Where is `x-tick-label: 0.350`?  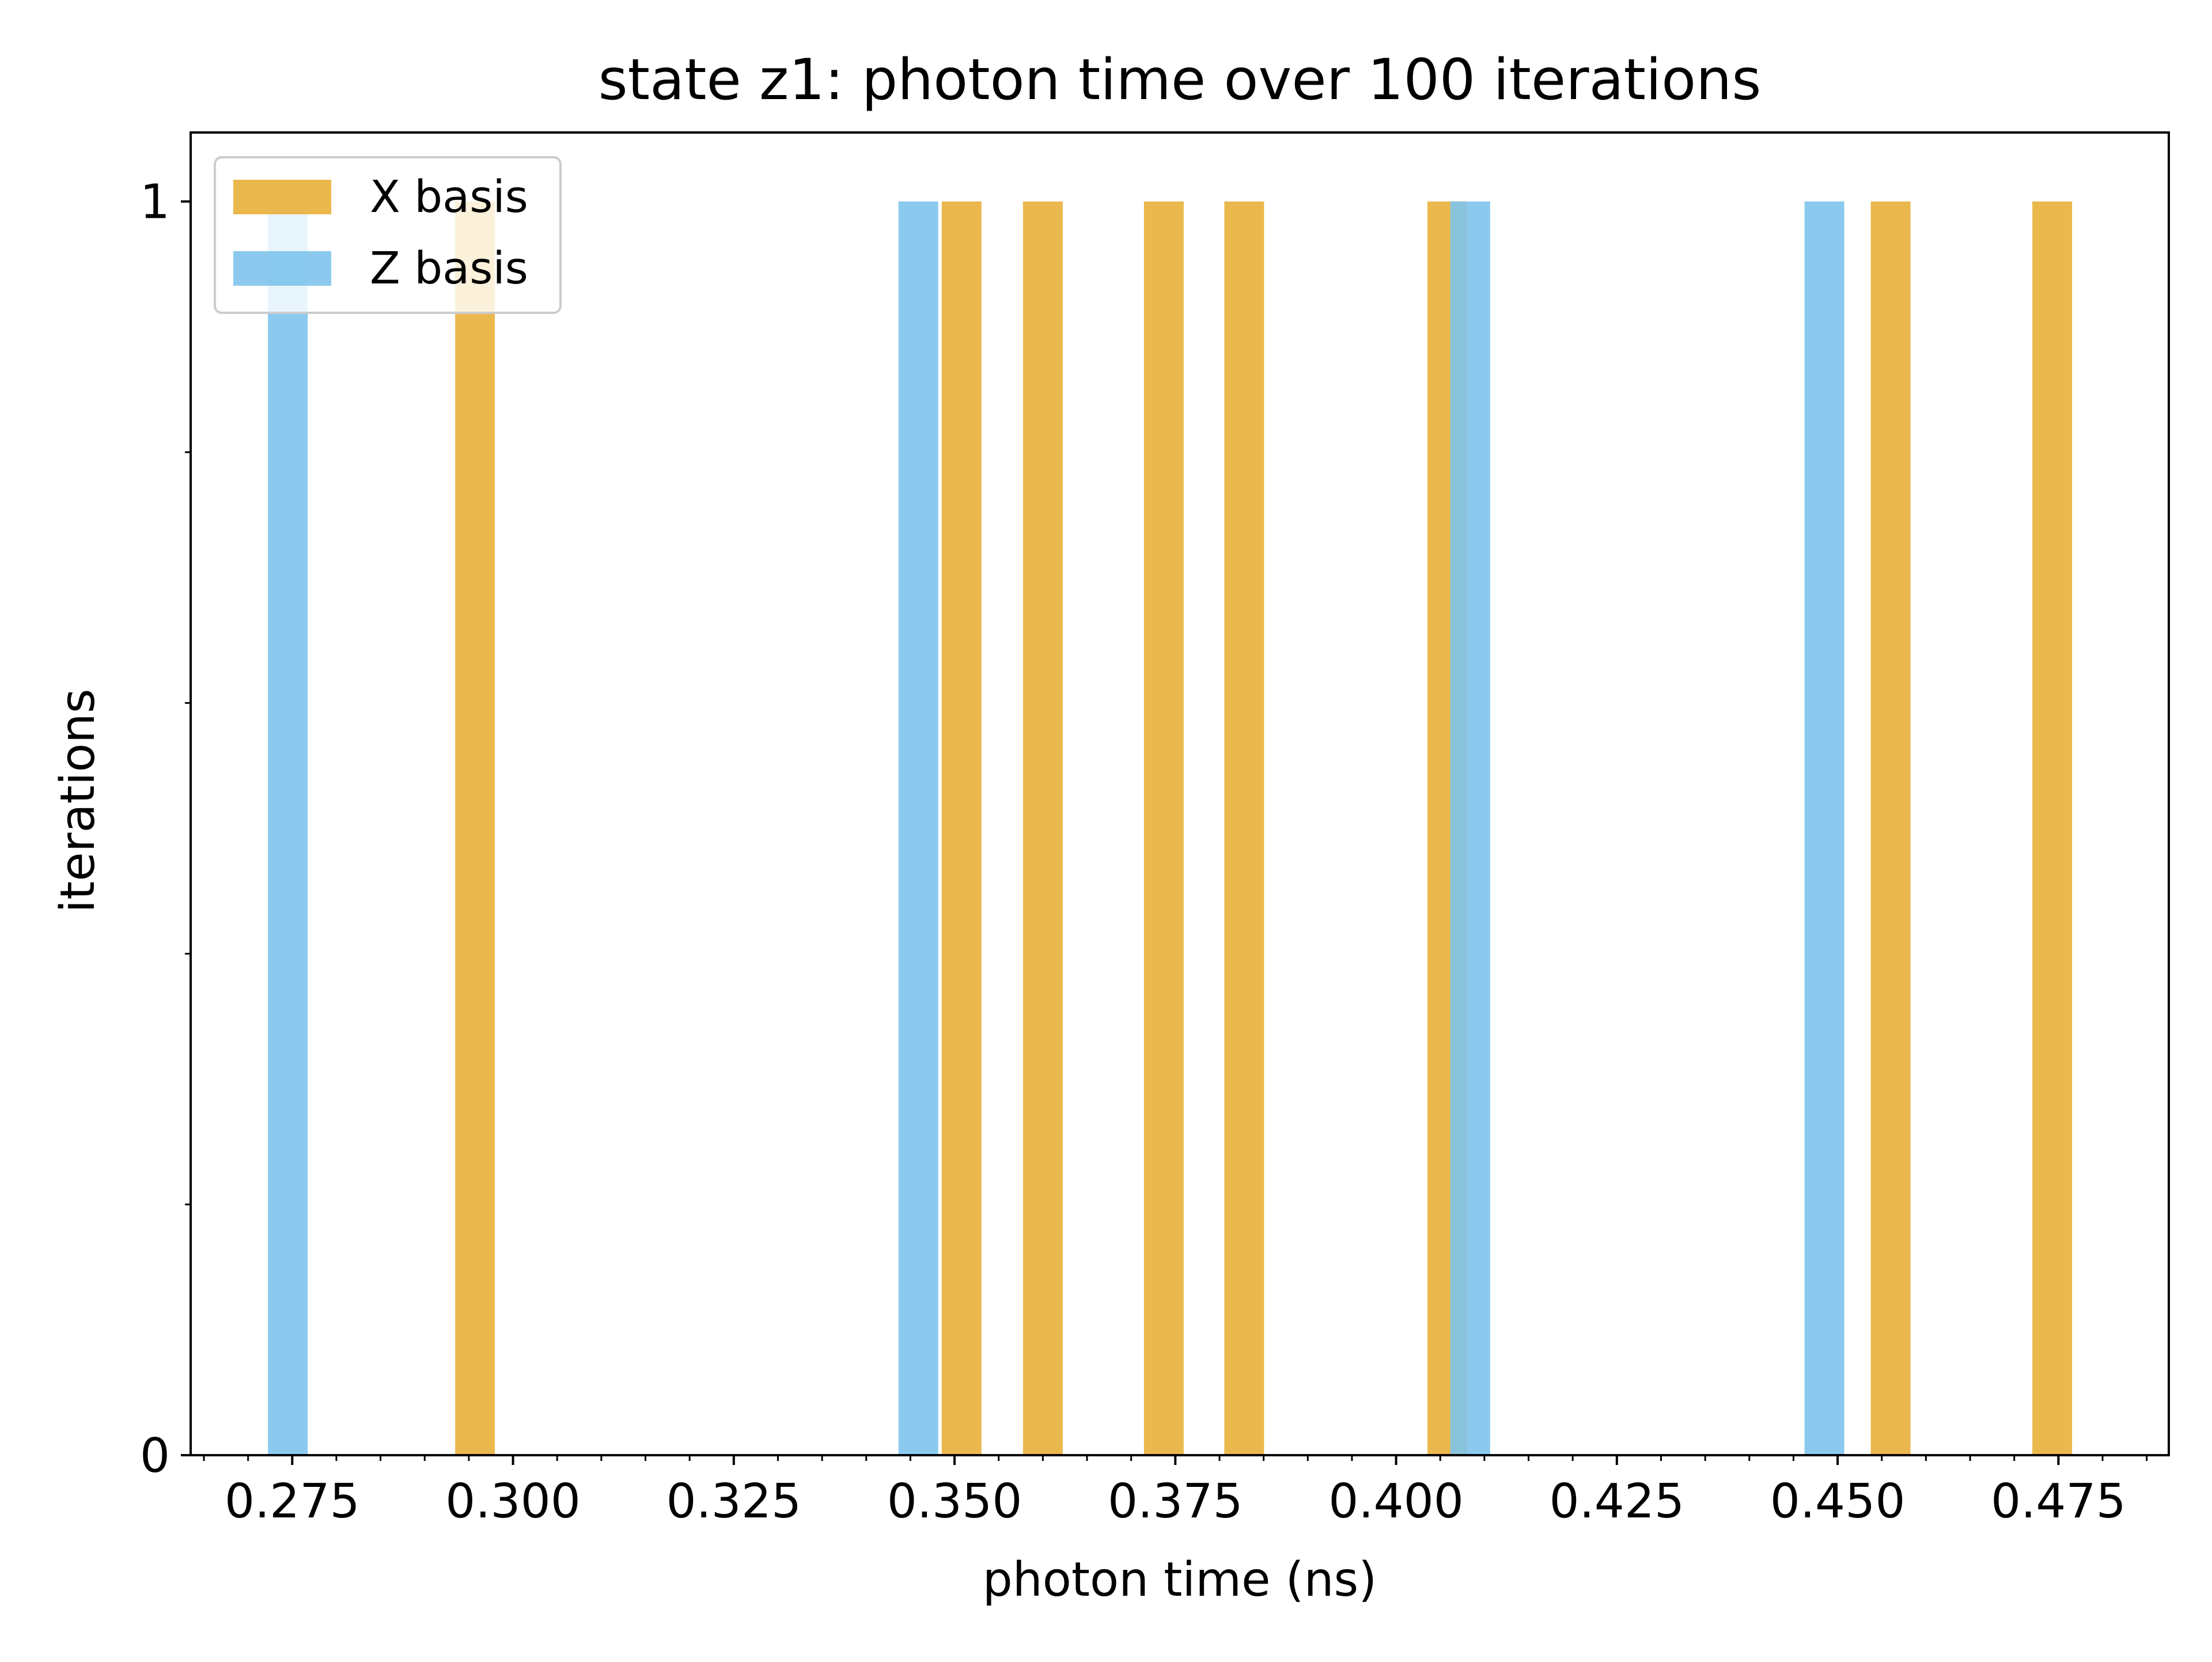 x-tick-label: 0.350 is located at coordinates (954, 1502).